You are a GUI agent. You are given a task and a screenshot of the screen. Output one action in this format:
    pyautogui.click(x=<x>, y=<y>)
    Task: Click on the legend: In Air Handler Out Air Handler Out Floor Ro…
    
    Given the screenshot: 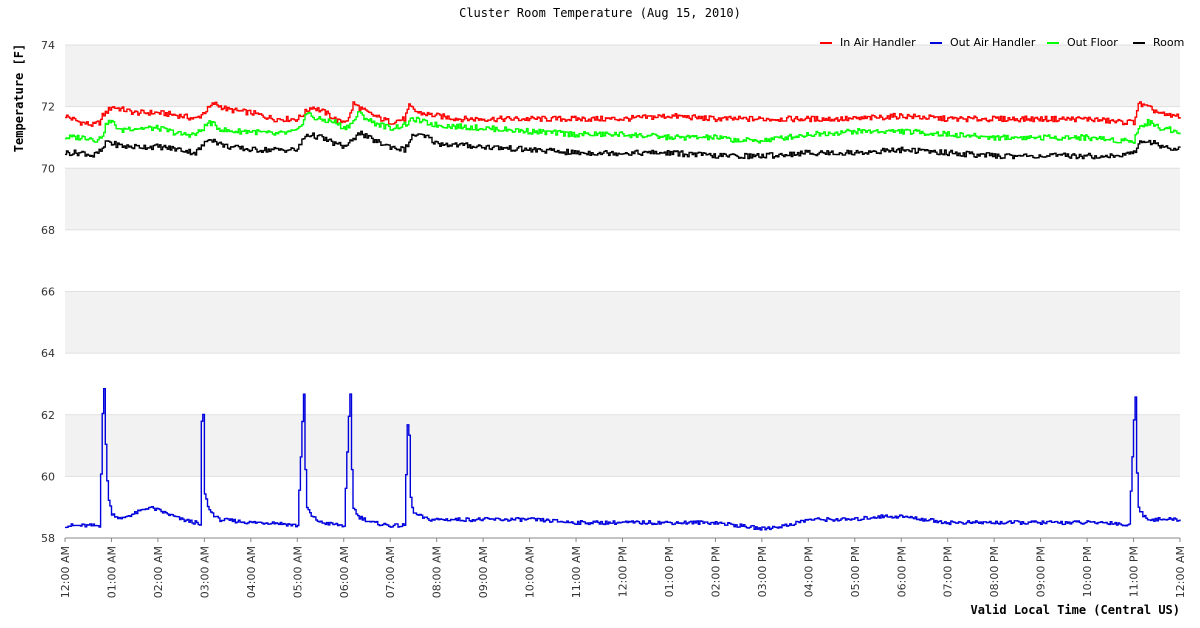 What is the action you would take?
    pyautogui.click(x=1002, y=42)
    